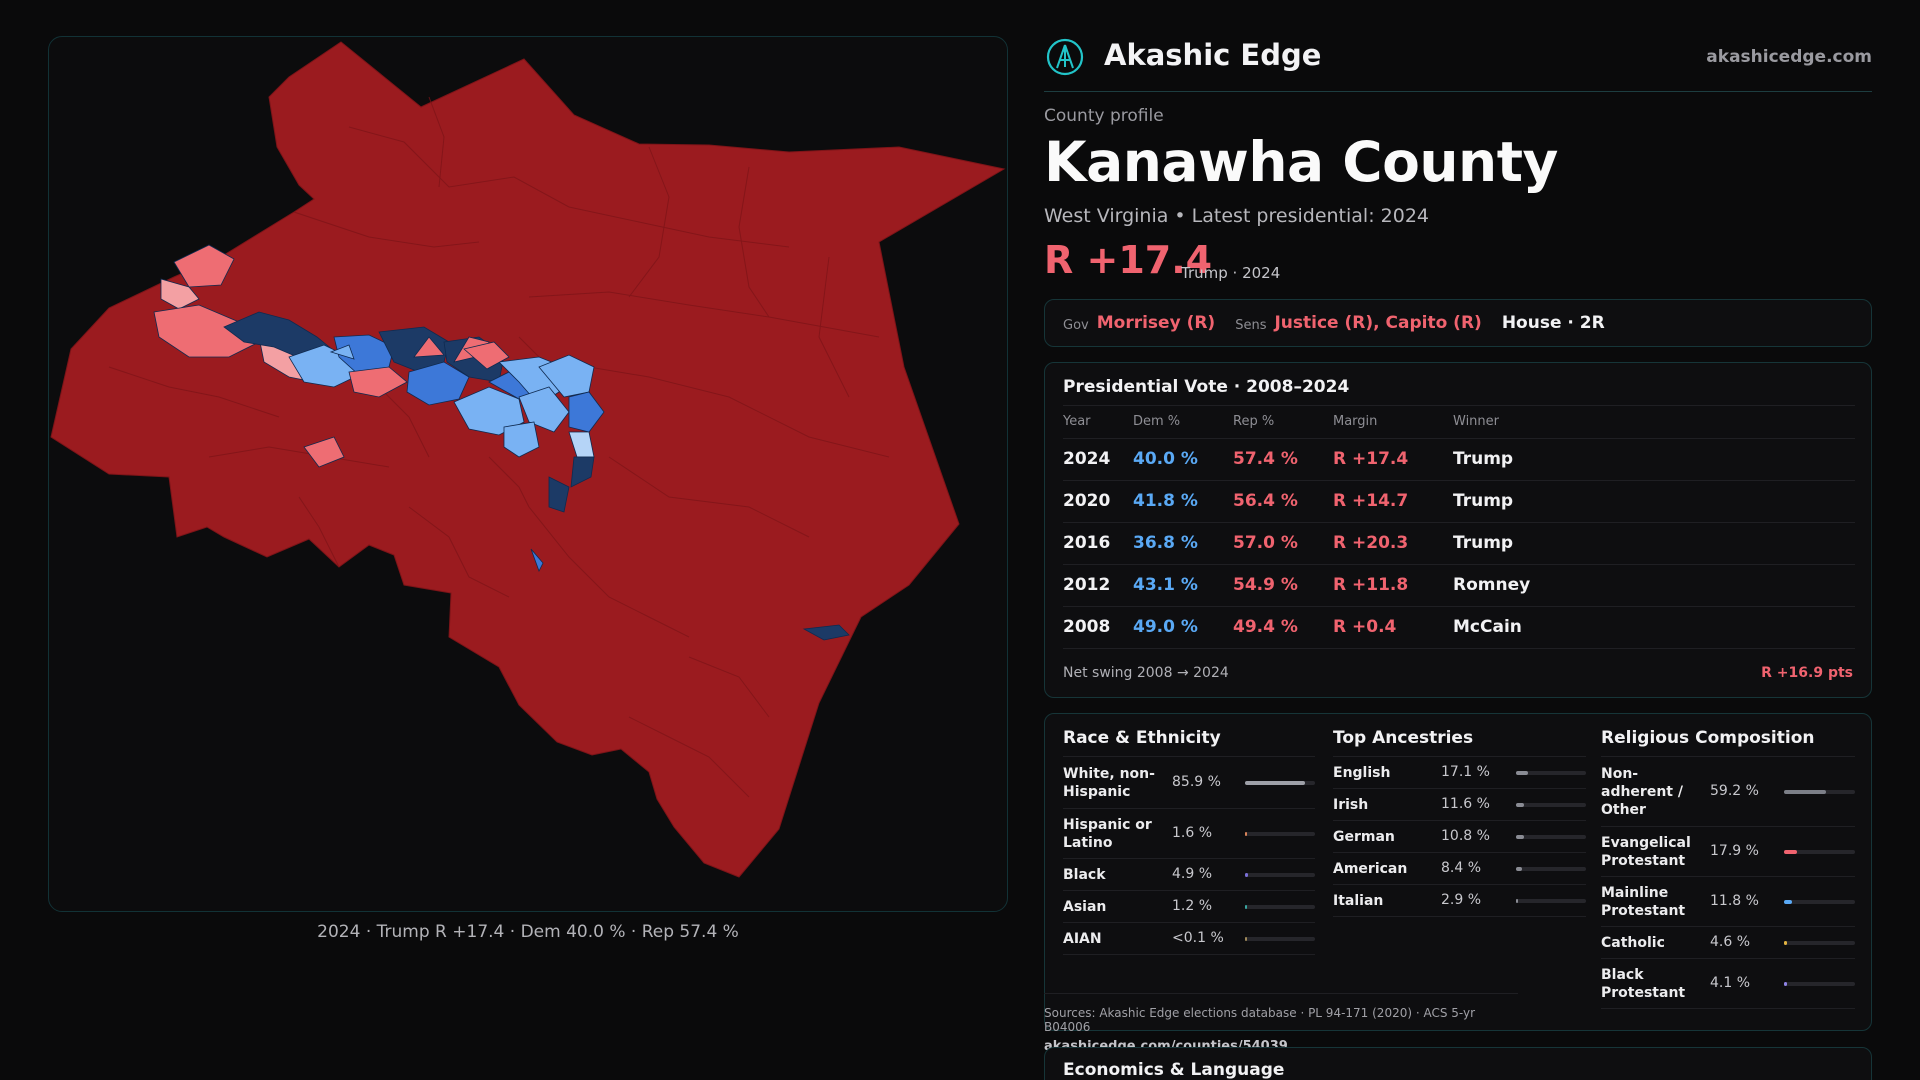 The image size is (1920, 1080). I want to click on item-value: 17.1 %, so click(1465, 772).